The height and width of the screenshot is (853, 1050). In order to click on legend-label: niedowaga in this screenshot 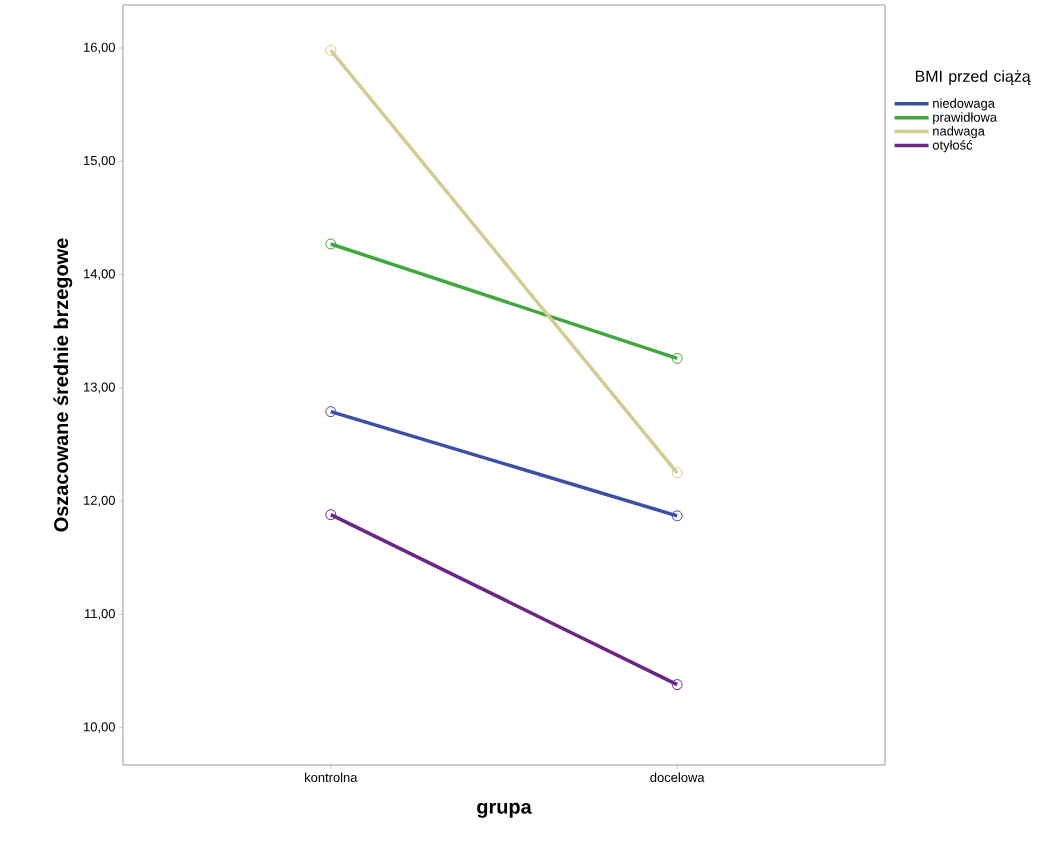, I will do `click(964, 104)`.